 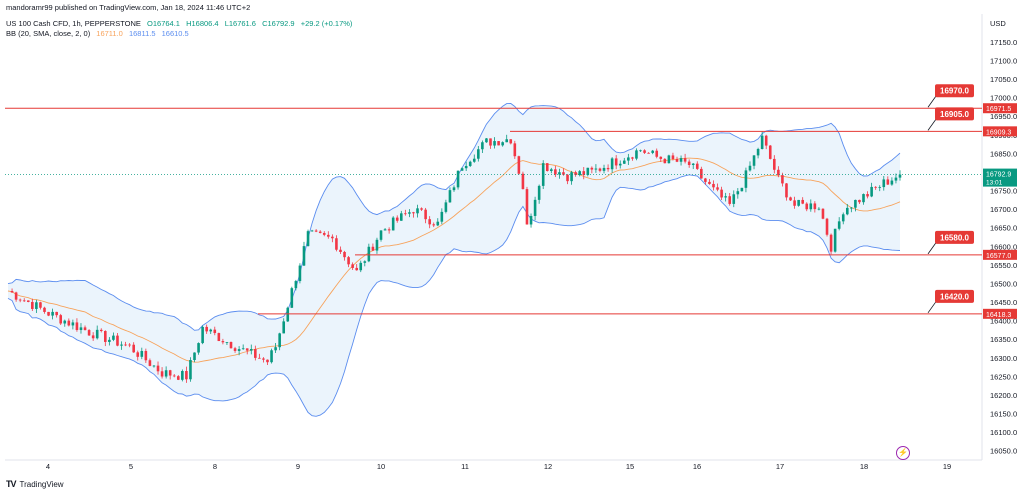 What do you see at coordinates (1003, 228) in the screenshot?
I see `y-tick-label: 16650.0` at bounding box center [1003, 228].